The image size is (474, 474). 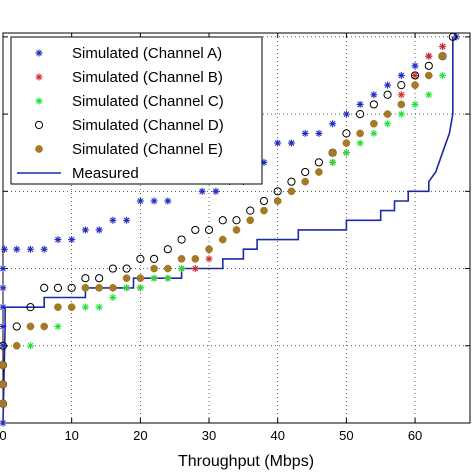 What do you see at coordinates (346, 435) in the screenshot?
I see `x-tick-label: 50` at bounding box center [346, 435].